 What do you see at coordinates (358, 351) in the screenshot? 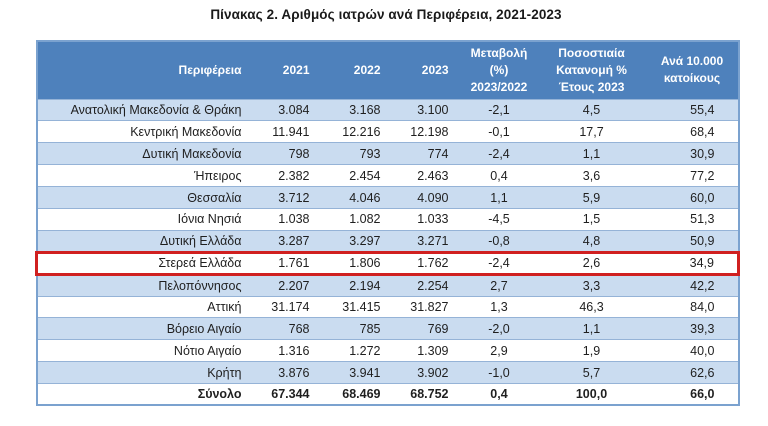
I see `value-cell: 1.272` at bounding box center [358, 351].